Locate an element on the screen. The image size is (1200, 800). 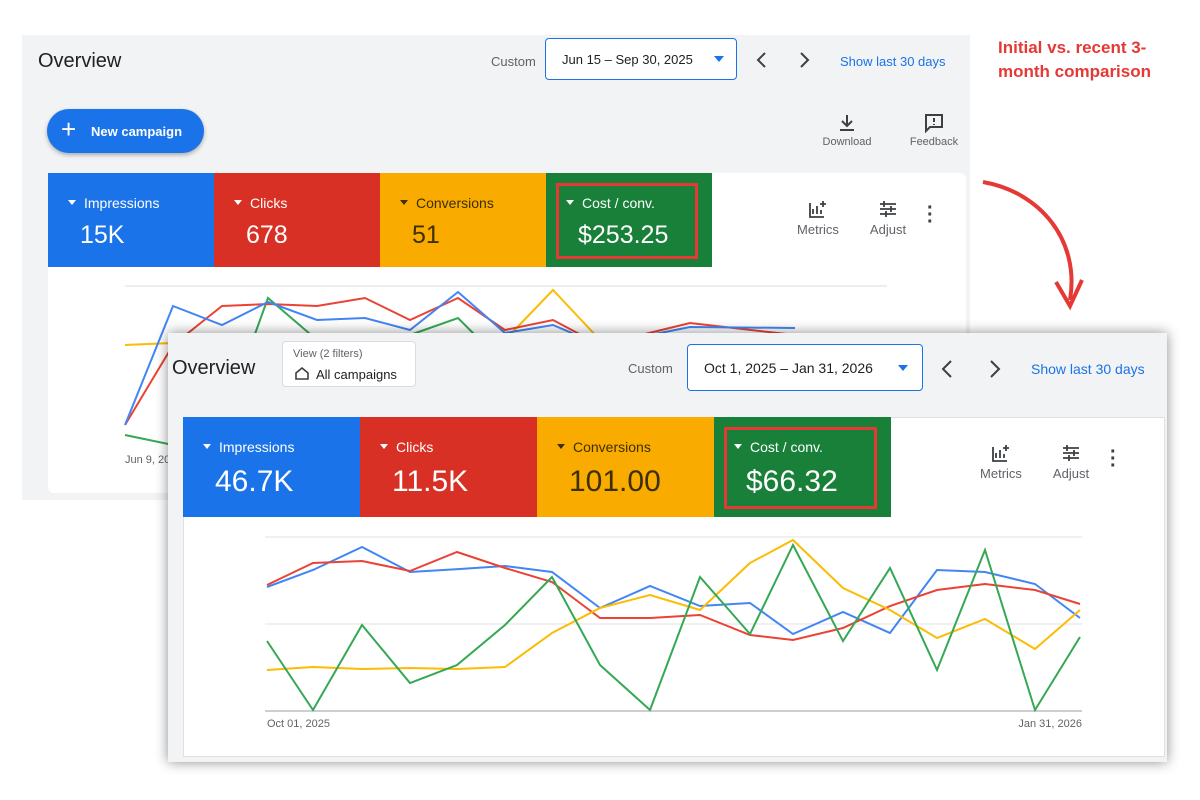
conversions-line is located at coordinates (673, 604).